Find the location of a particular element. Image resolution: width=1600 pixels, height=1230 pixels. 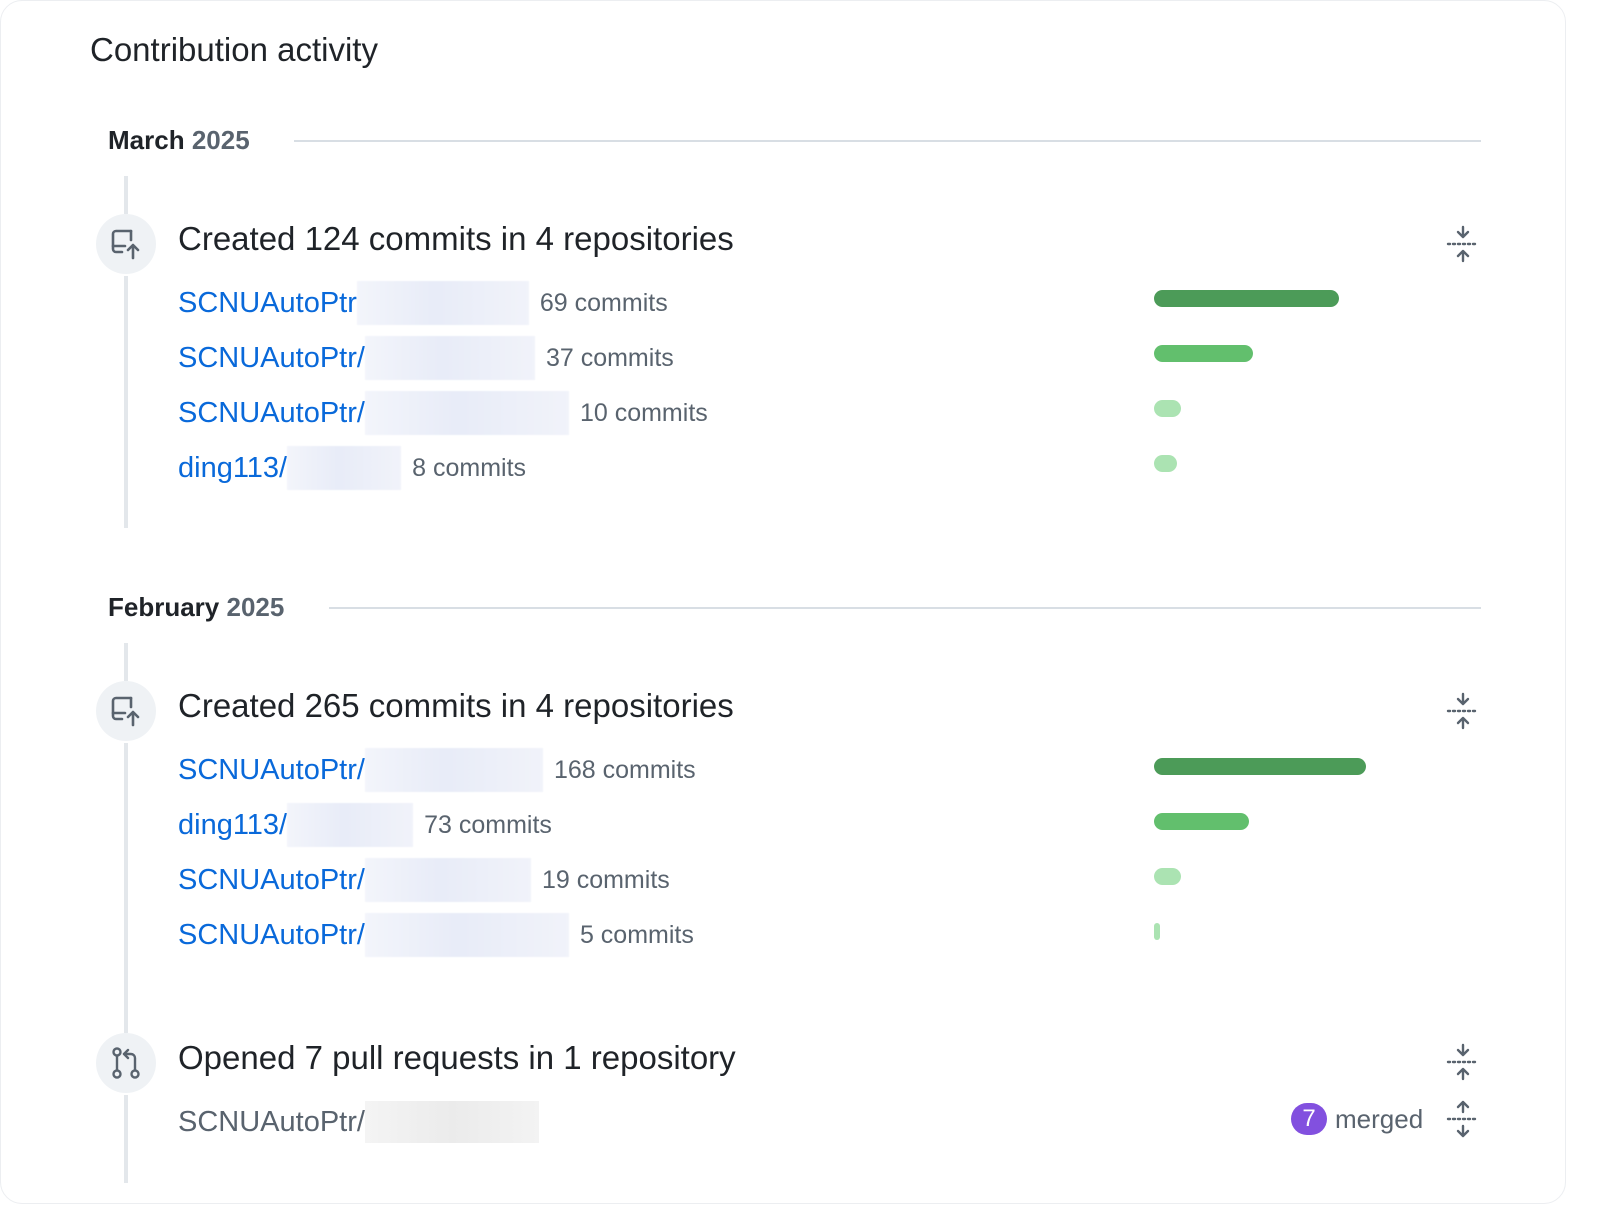

commit-count: 69 commits is located at coordinates (603, 302).